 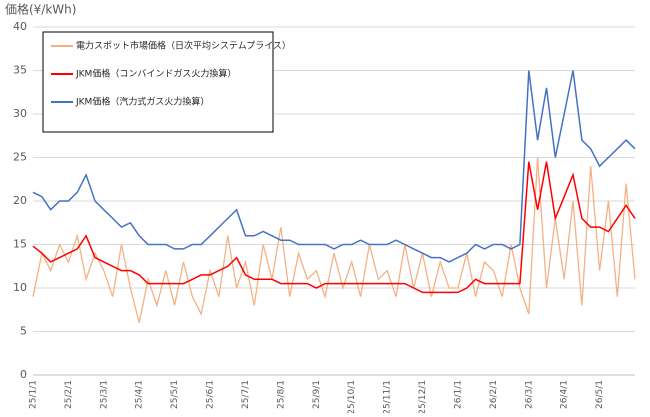 What do you see at coordinates (529, 394) in the screenshot?
I see `x-tick-label: 26/3/1` at bounding box center [529, 394].